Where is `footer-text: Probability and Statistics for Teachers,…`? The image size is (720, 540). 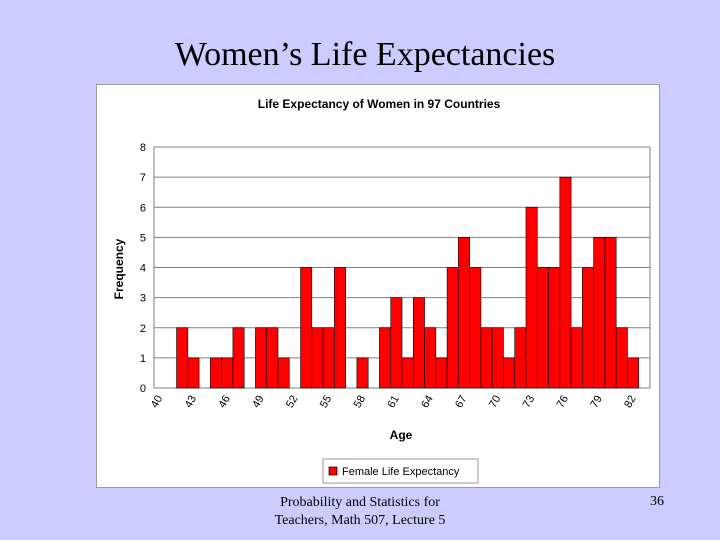 footer-text: Probability and Statistics for Teachers,… is located at coordinates (360, 512).